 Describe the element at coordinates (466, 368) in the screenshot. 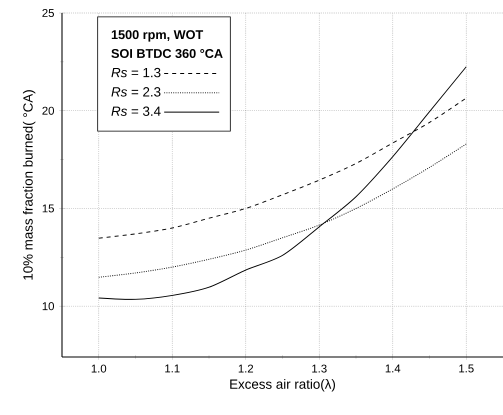

I see `x-tick-label: 1.5` at that location.